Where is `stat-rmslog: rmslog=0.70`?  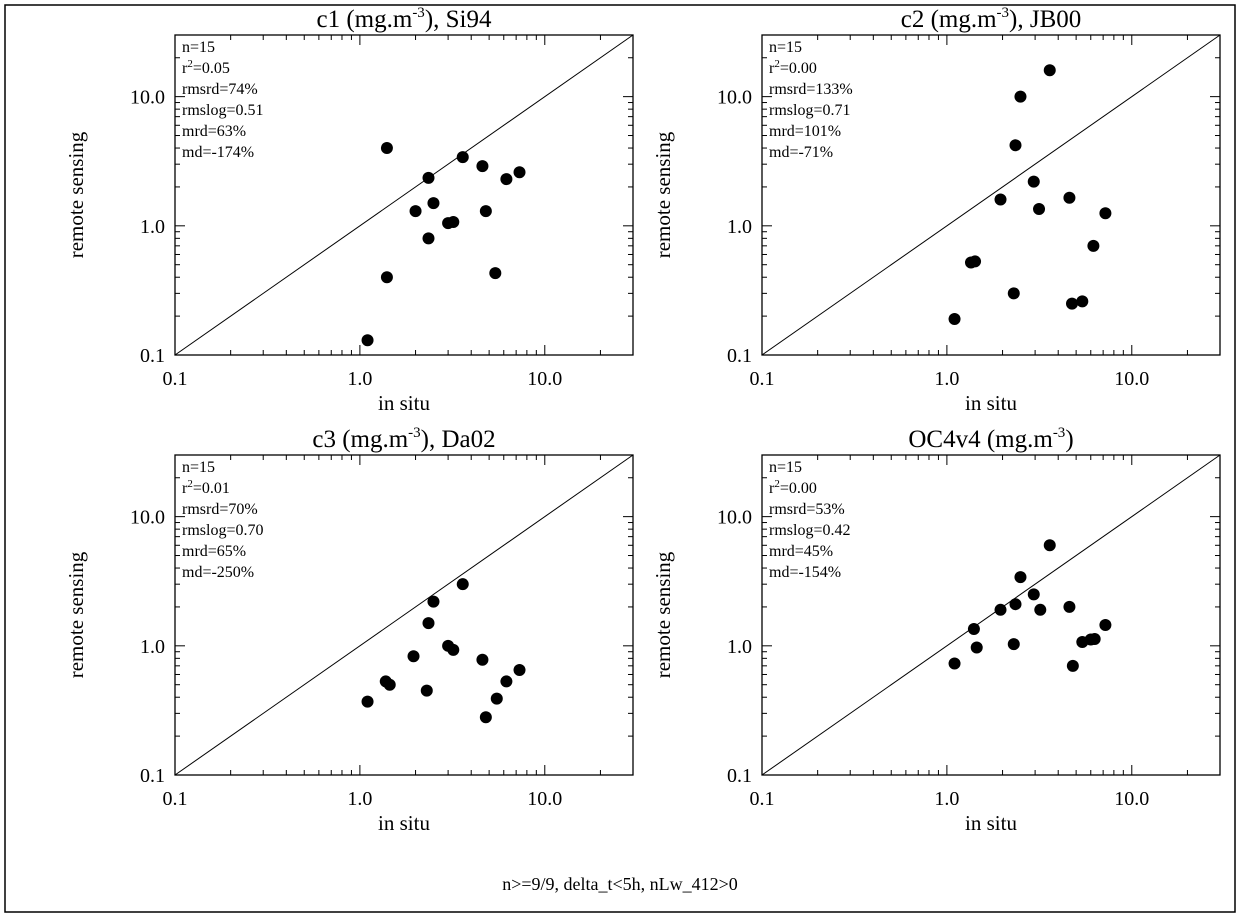 stat-rmslog: rmslog=0.70 is located at coordinates (222, 530).